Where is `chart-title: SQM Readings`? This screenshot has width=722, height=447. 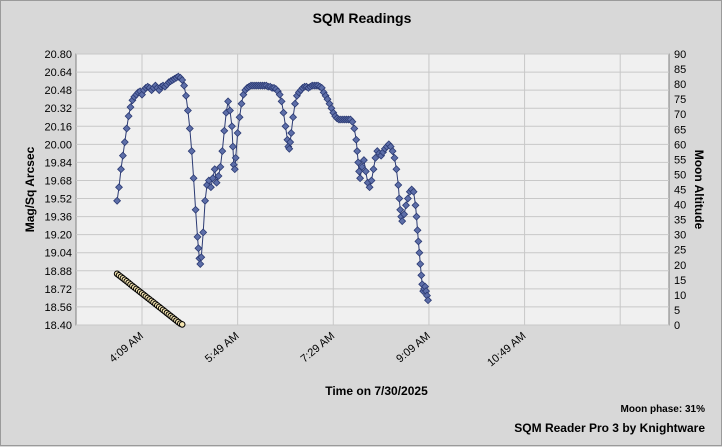
chart-title: SQM Readings is located at coordinates (362, 18).